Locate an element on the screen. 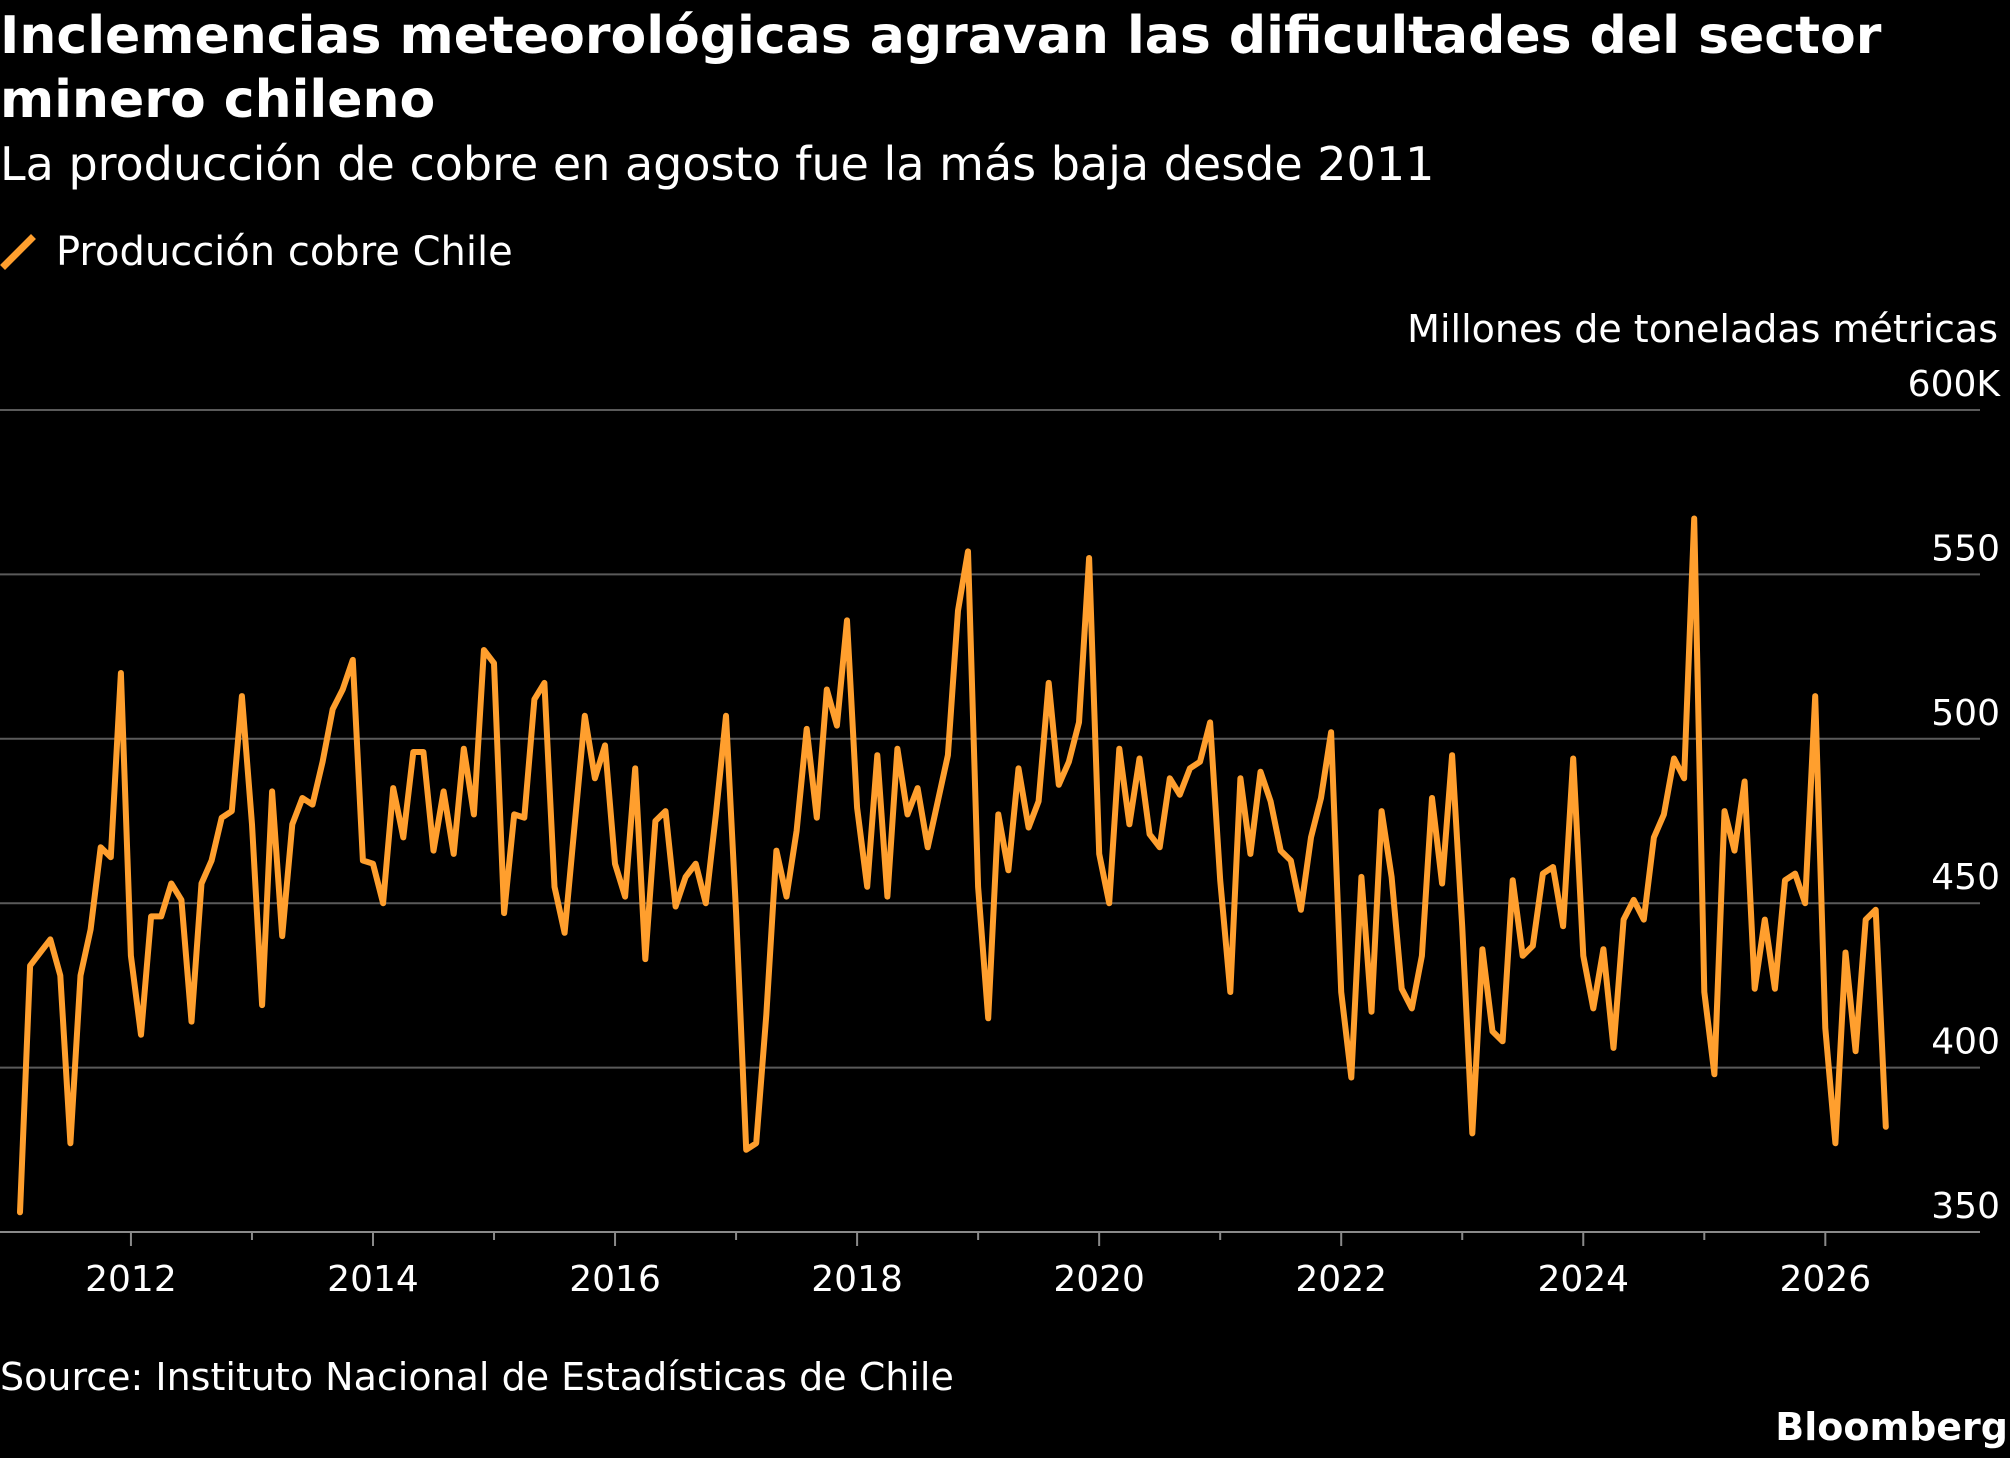  legend-line-swatch is located at coordinates (18, 252).